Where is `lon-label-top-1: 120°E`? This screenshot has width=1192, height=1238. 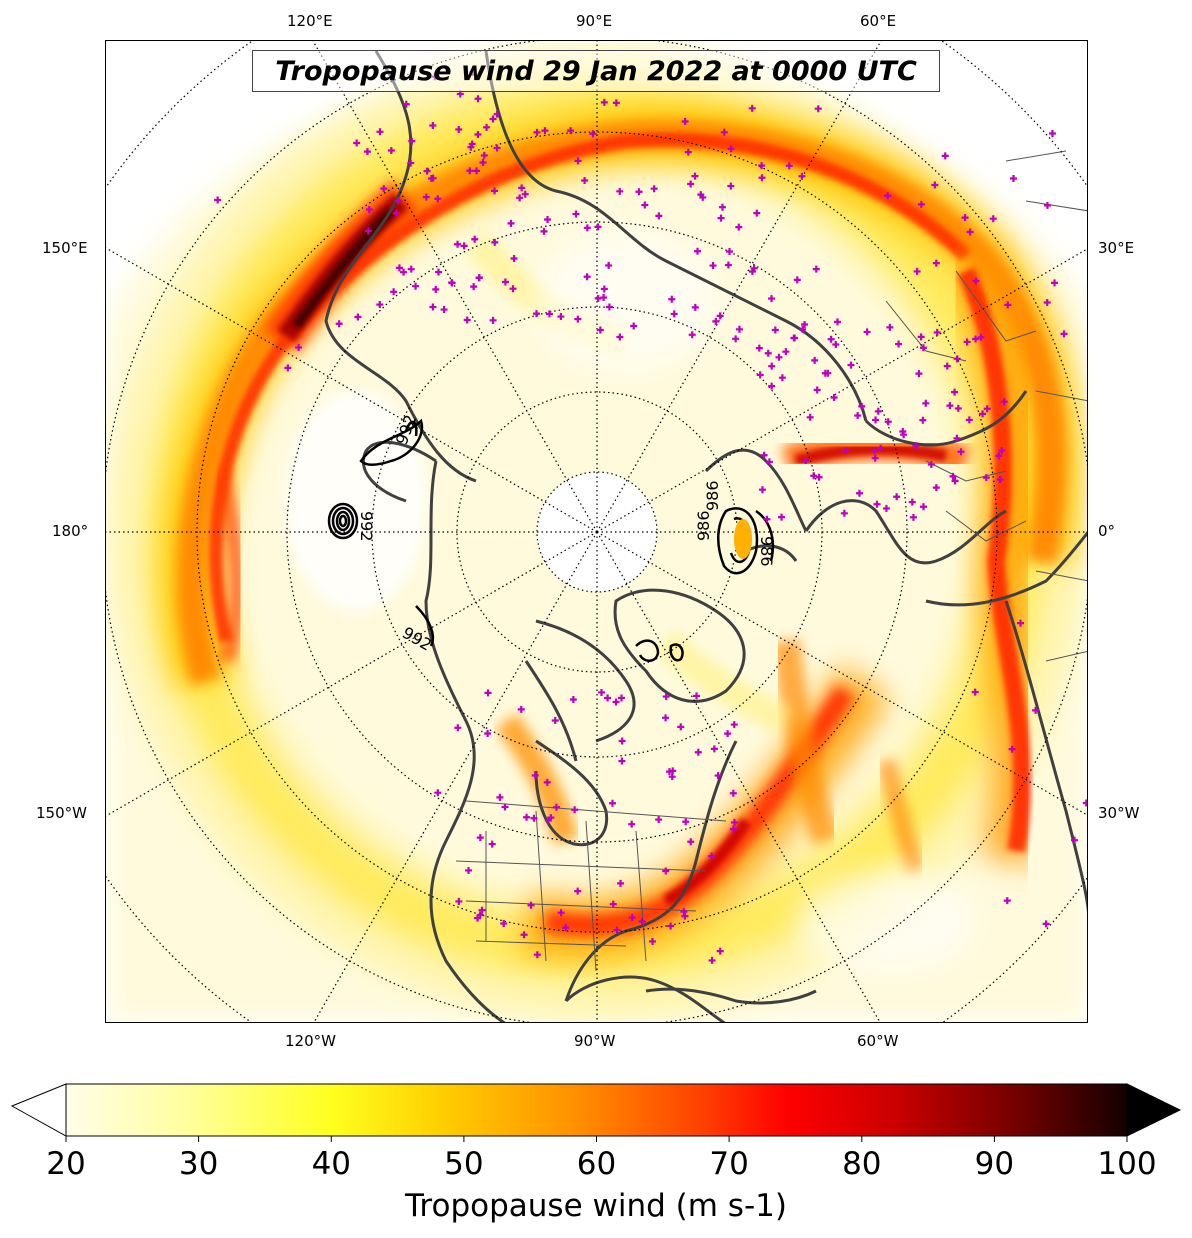 lon-label-top-1: 120°E is located at coordinates (310, 21).